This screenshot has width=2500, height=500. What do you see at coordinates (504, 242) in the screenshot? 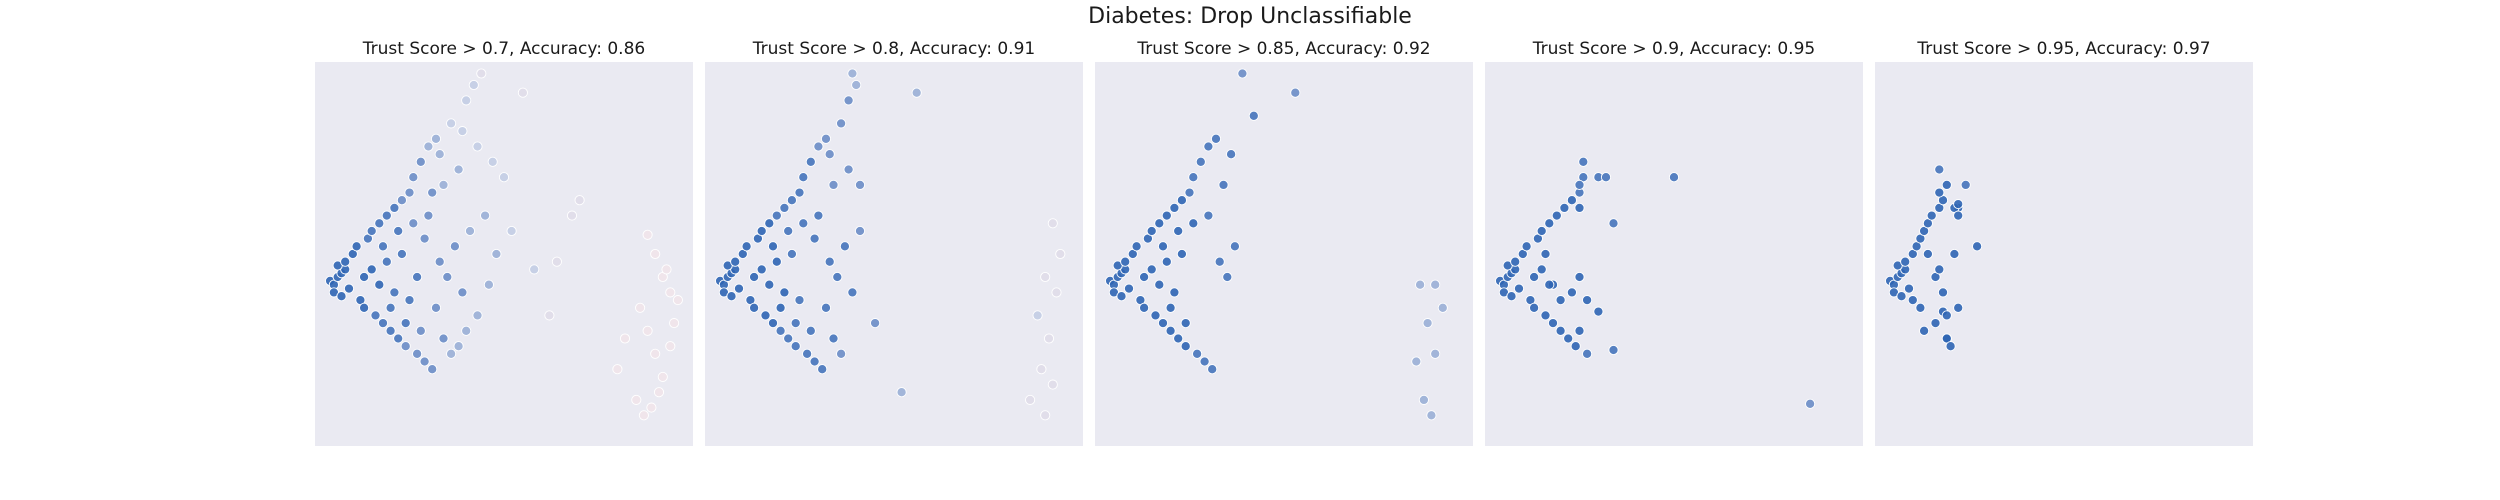
I see `scatter-panel-1: Trust Score > 0.7, Accuracy: 0.86` at bounding box center [504, 242].